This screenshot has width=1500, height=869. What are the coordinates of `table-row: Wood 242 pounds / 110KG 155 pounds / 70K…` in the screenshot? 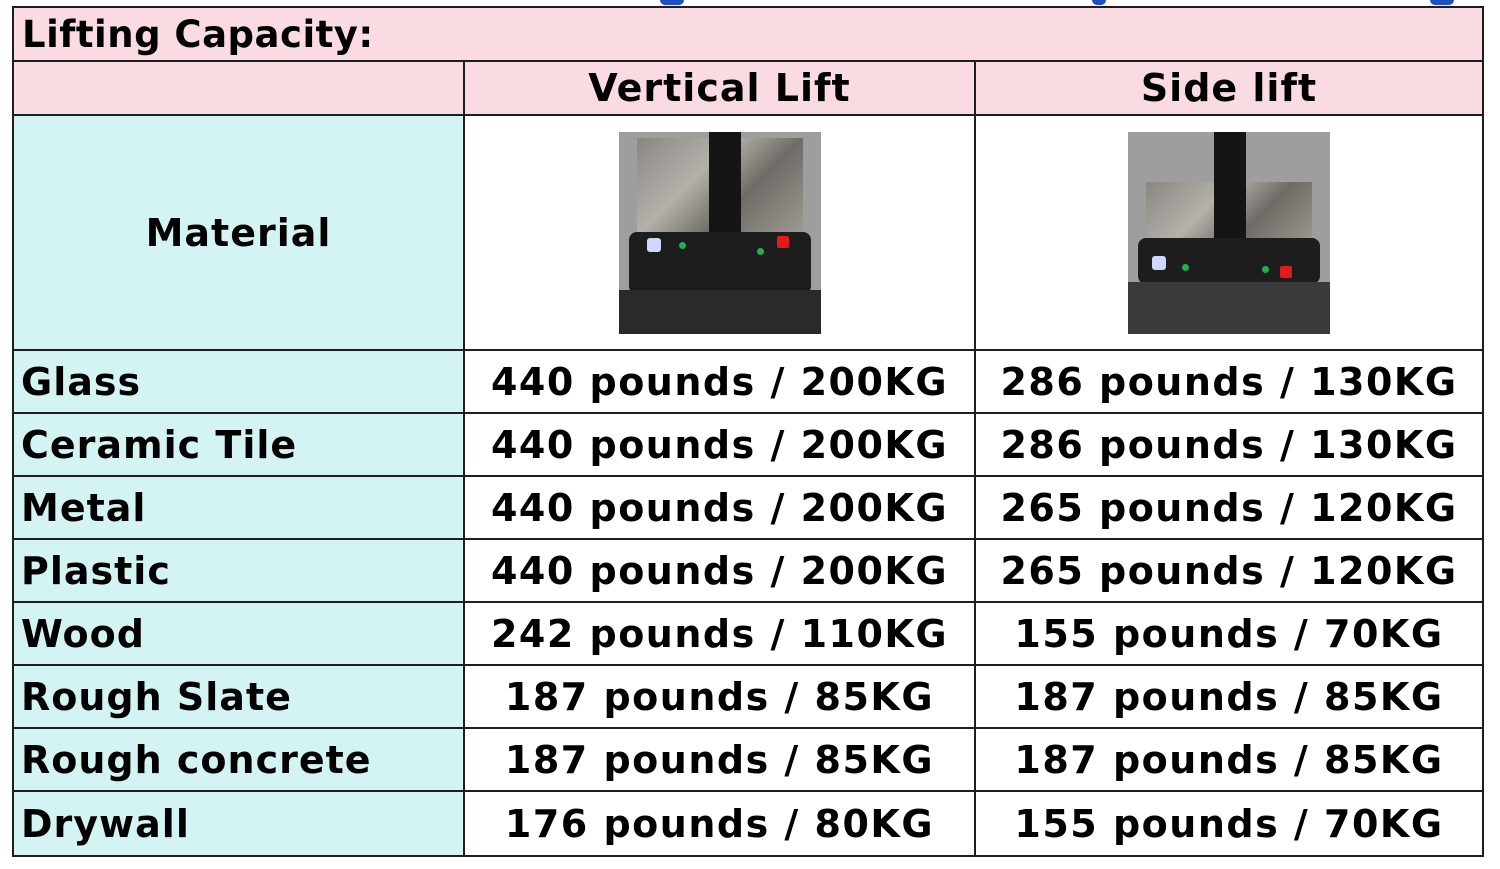 It's located at (748, 634).